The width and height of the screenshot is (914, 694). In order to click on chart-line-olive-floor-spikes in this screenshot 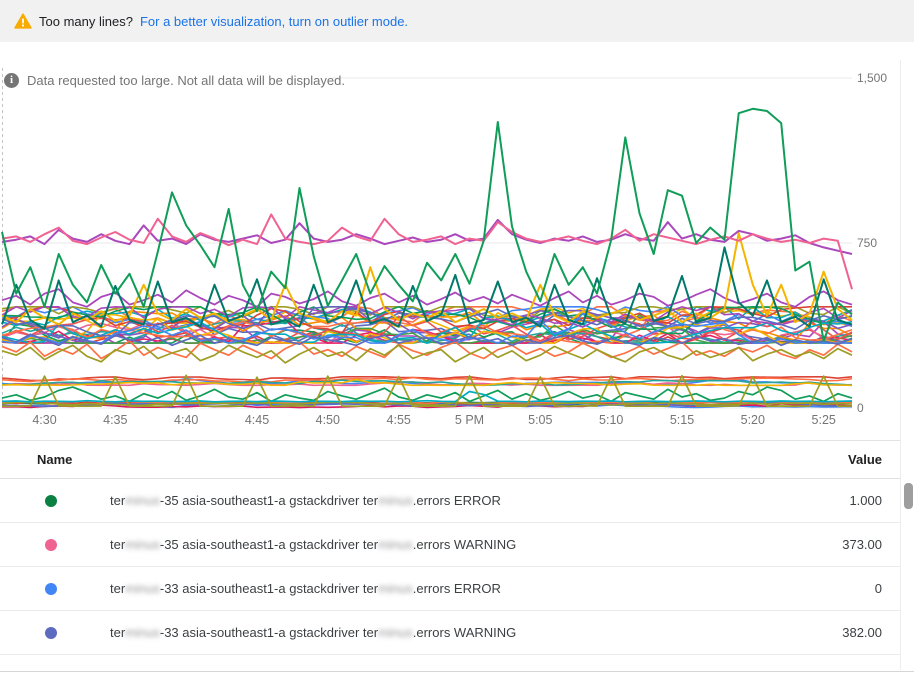, I will do `click(427, 391)`.